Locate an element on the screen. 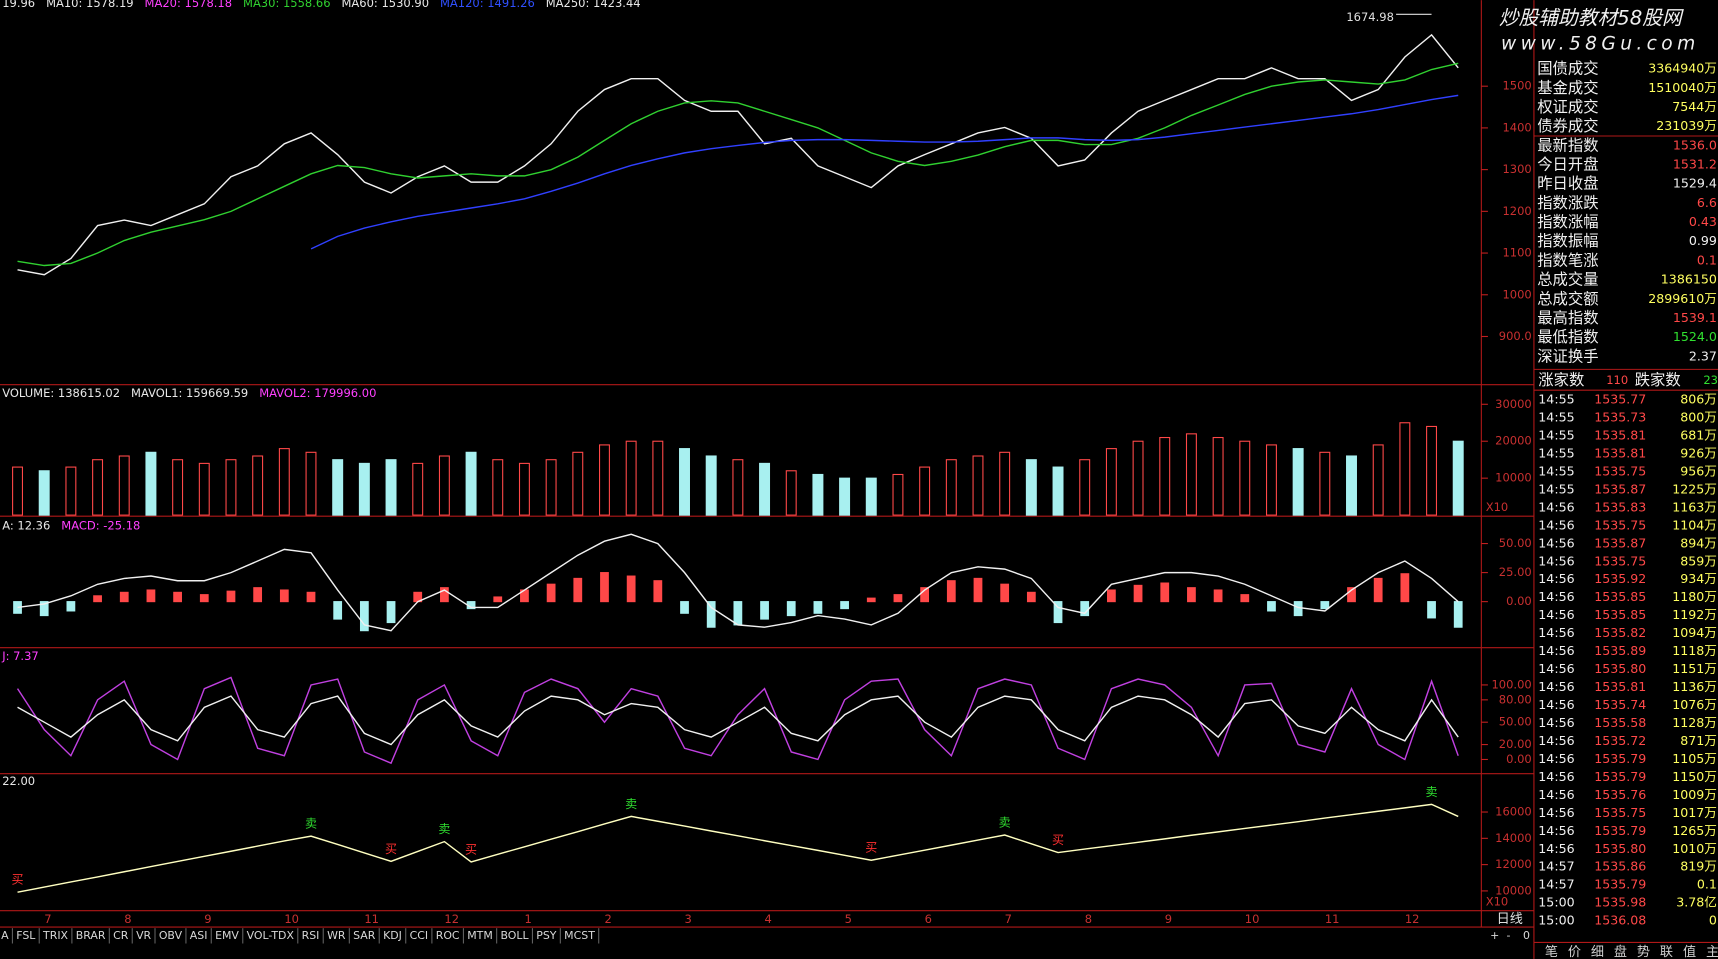 The image size is (1718, 959). stat-value: 1524.0 is located at coordinates (1695, 336).